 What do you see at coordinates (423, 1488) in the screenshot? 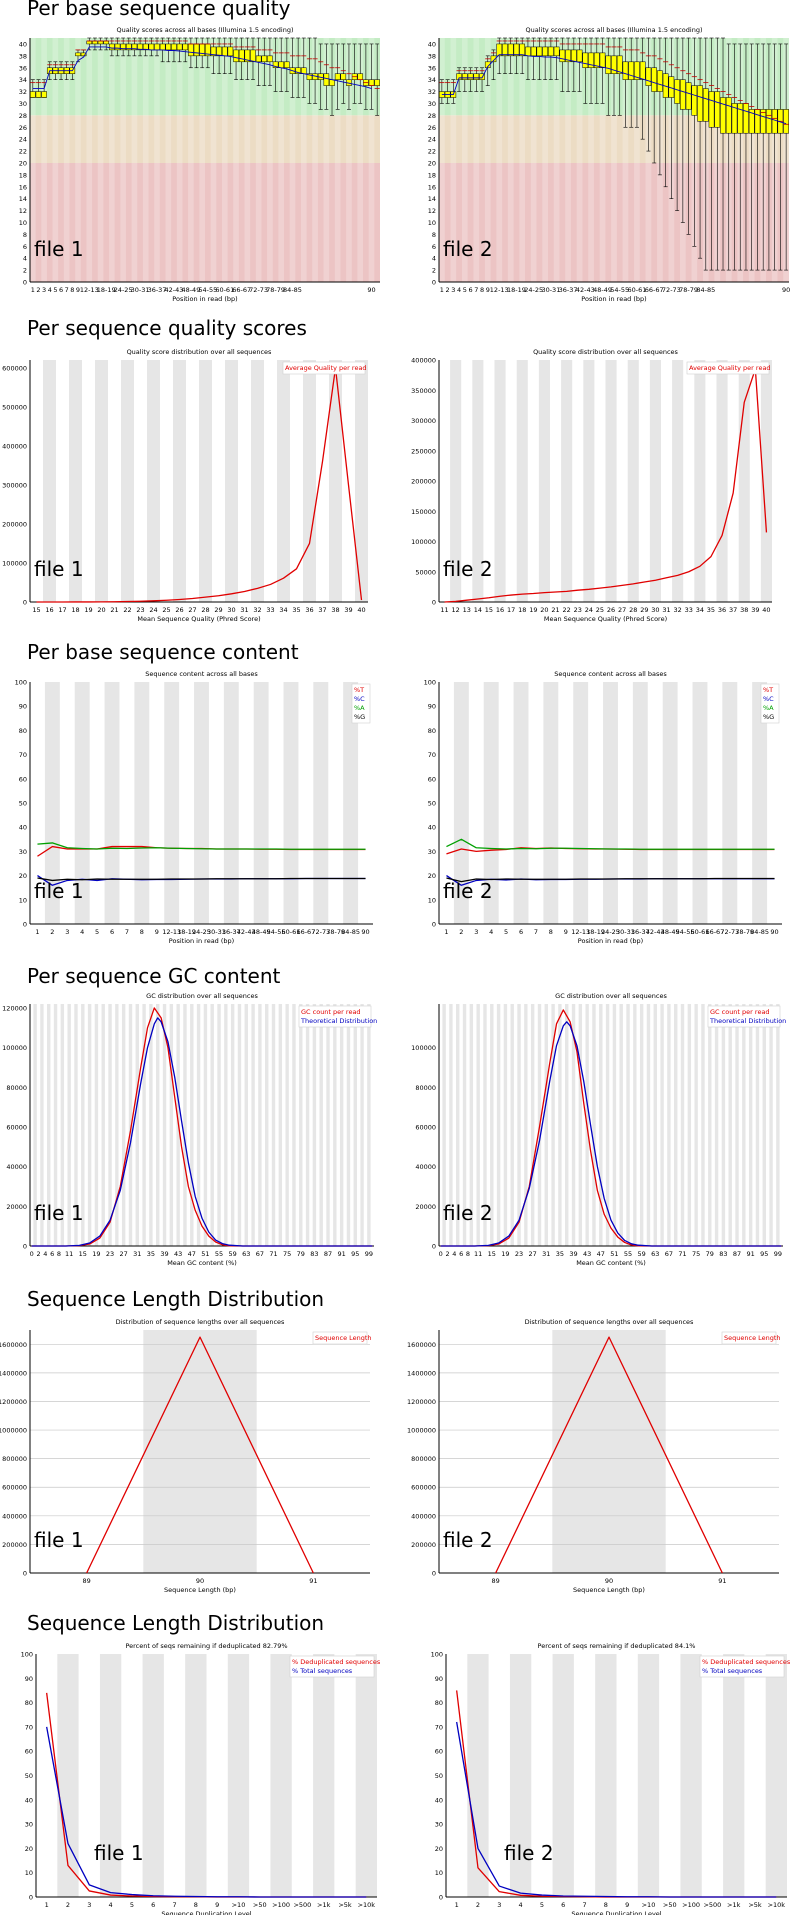
I see `y-tick-label: 600000` at bounding box center [423, 1488].